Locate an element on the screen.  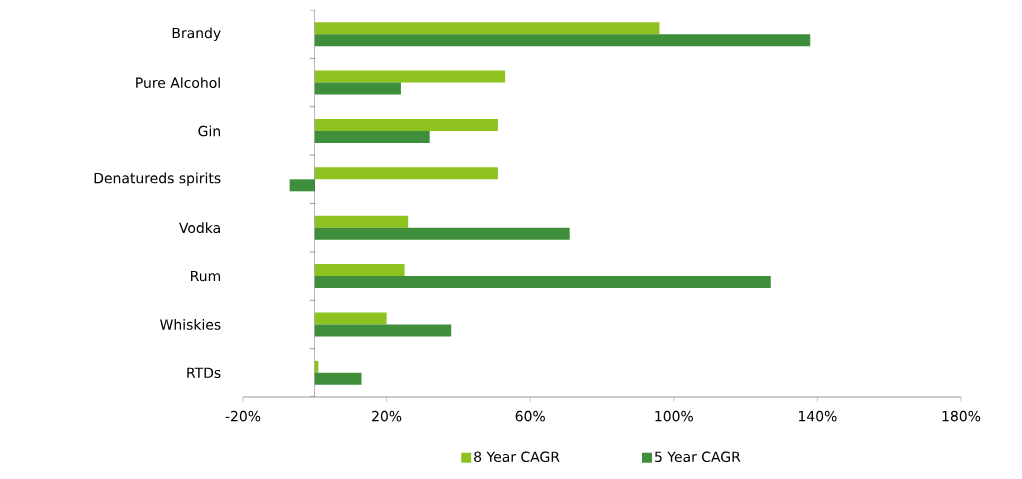
x-tick-label: -20% is located at coordinates (243, 416).